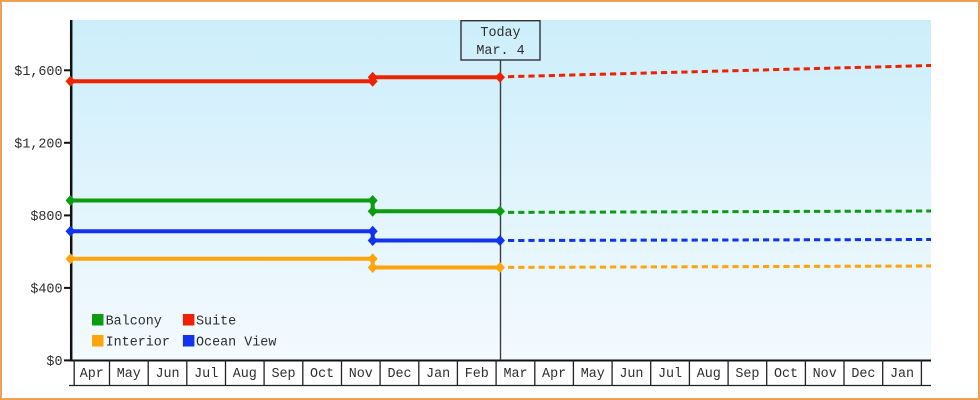  What do you see at coordinates (46, 217) in the screenshot?
I see `svg-text: $800` at bounding box center [46, 217].